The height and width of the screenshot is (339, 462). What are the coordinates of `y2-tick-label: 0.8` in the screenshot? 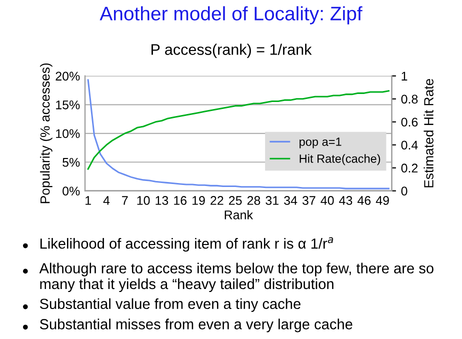 It's located at (409, 99).